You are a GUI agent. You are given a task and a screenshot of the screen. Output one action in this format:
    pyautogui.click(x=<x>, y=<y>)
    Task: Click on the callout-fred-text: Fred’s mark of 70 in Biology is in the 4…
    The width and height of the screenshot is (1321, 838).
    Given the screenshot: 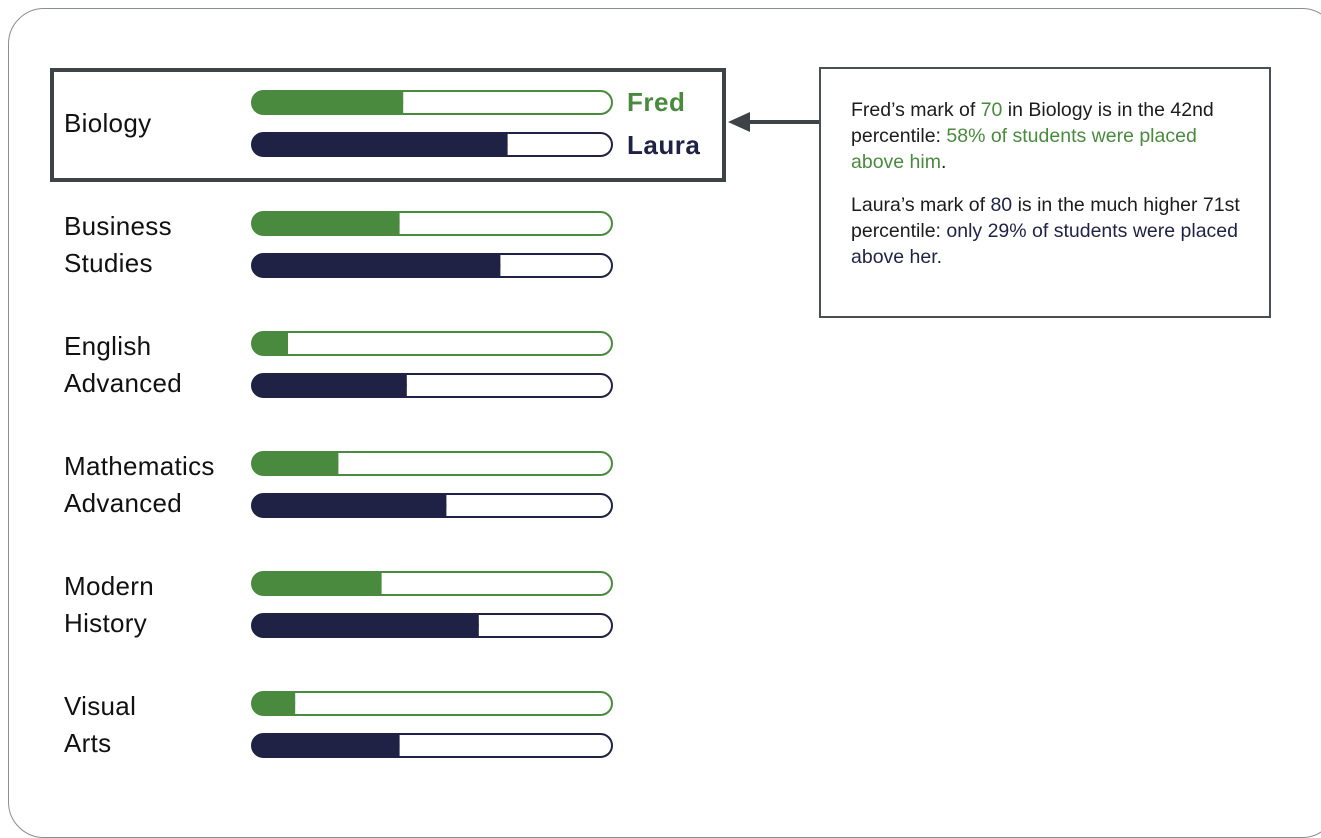 What is the action you would take?
    pyautogui.click(x=1032, y=136)
    